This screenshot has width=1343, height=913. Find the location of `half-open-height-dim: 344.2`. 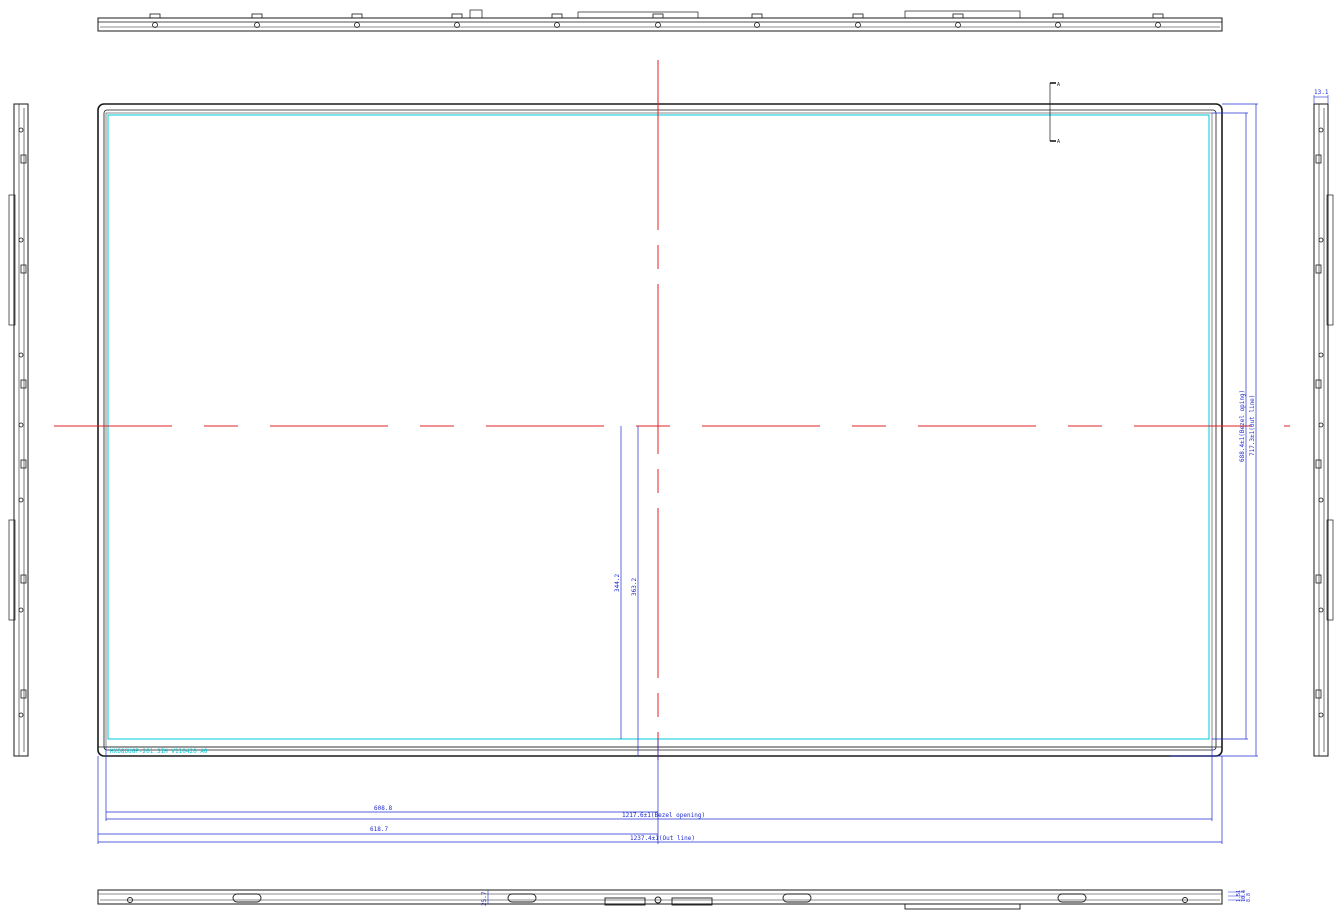

half-open-height-dim: 344.2 is located at coordinates (617, 583).